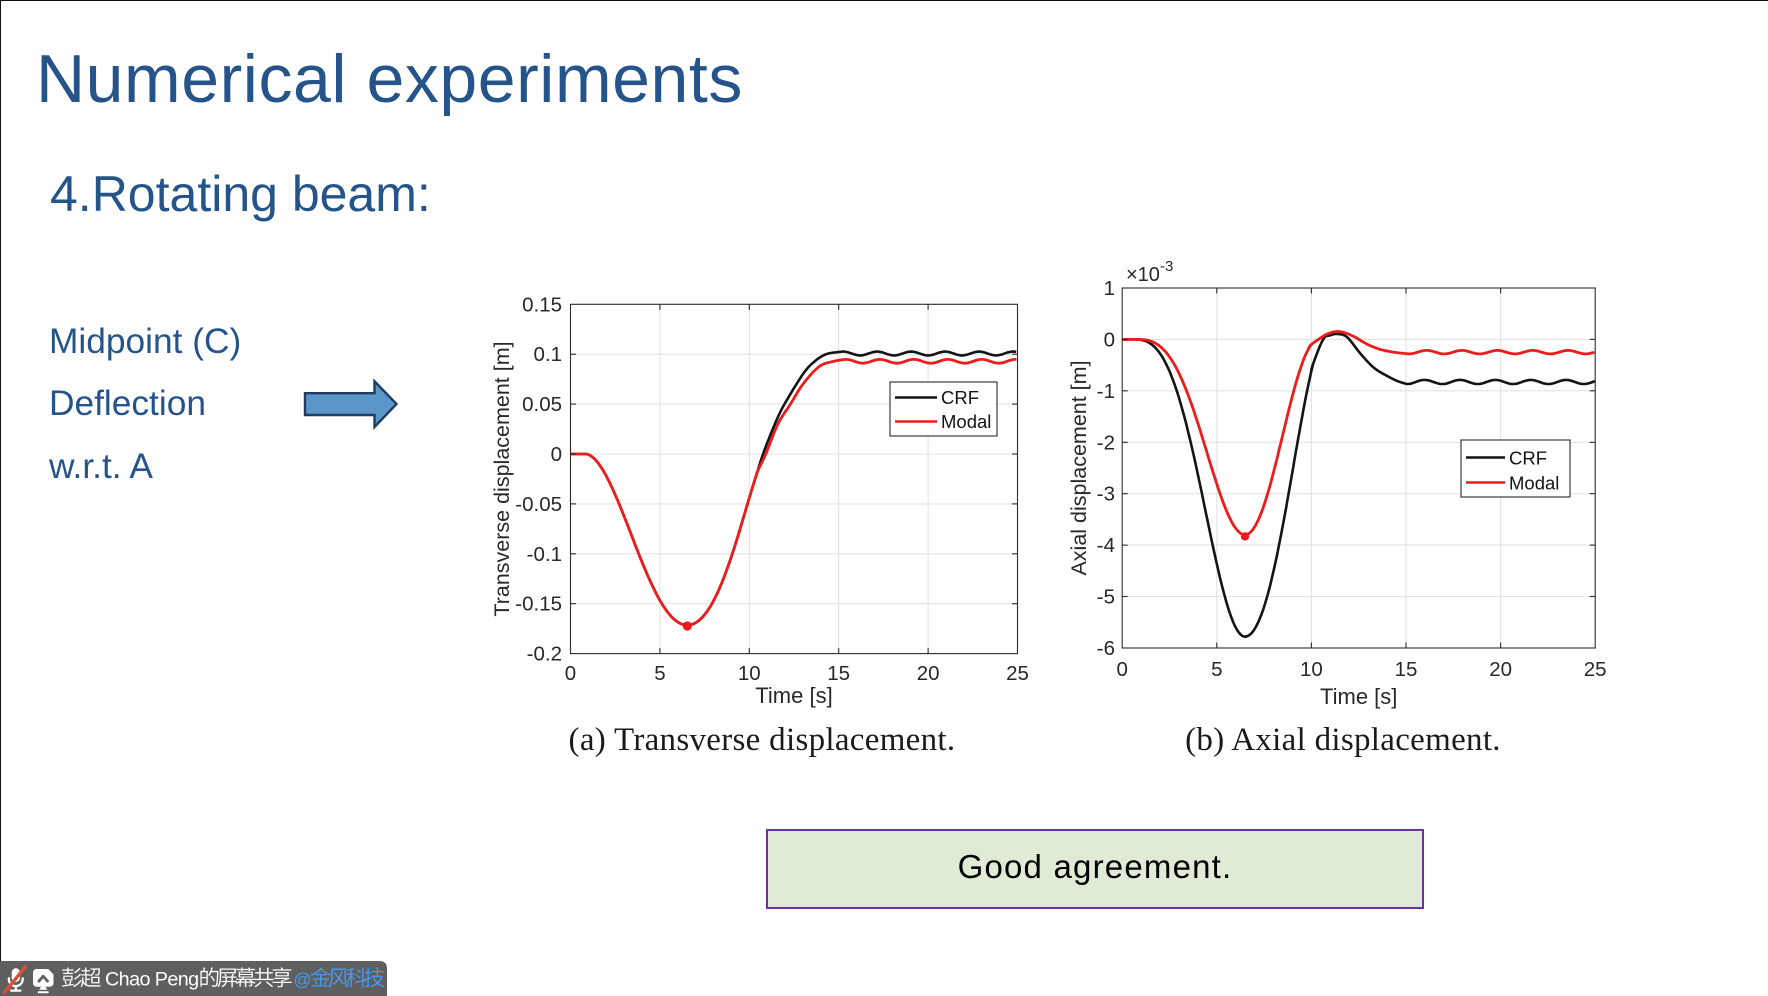  Describe the element at coordinates (1109, 288) in the screenshot. I see `svg-text: 1` at that location.